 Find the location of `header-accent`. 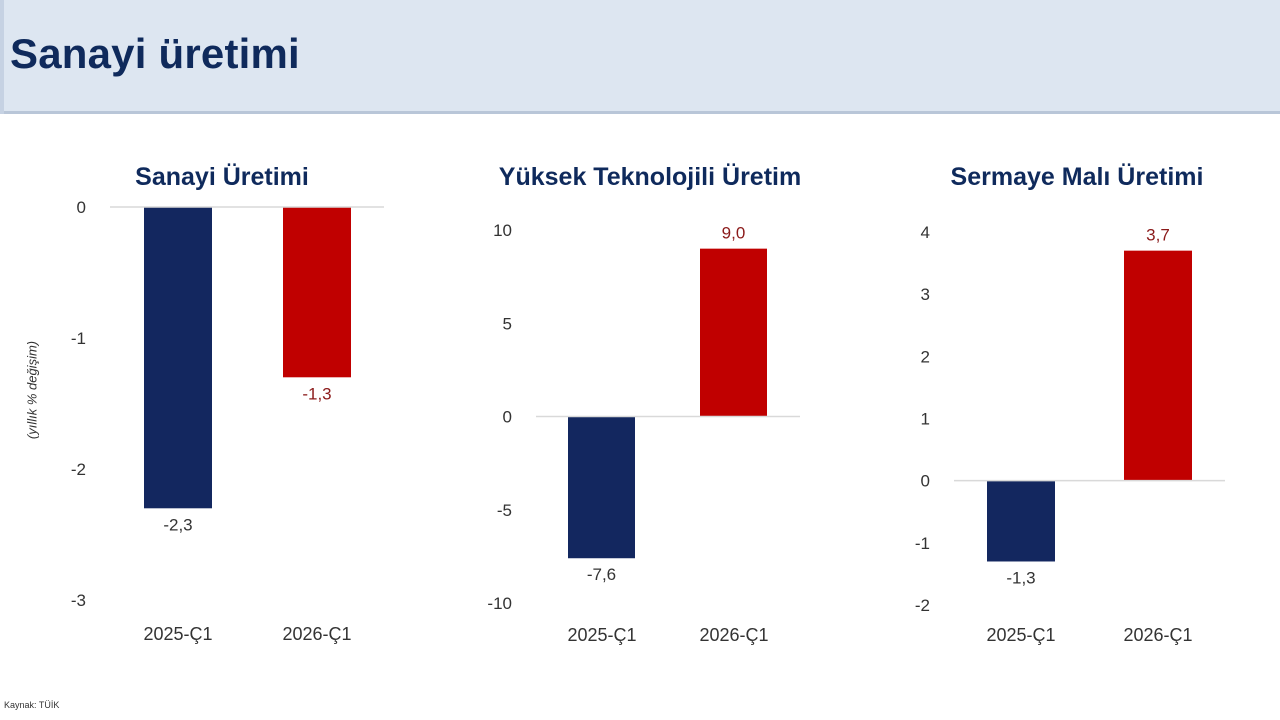

header-accent is located at coordinates (2, 57).